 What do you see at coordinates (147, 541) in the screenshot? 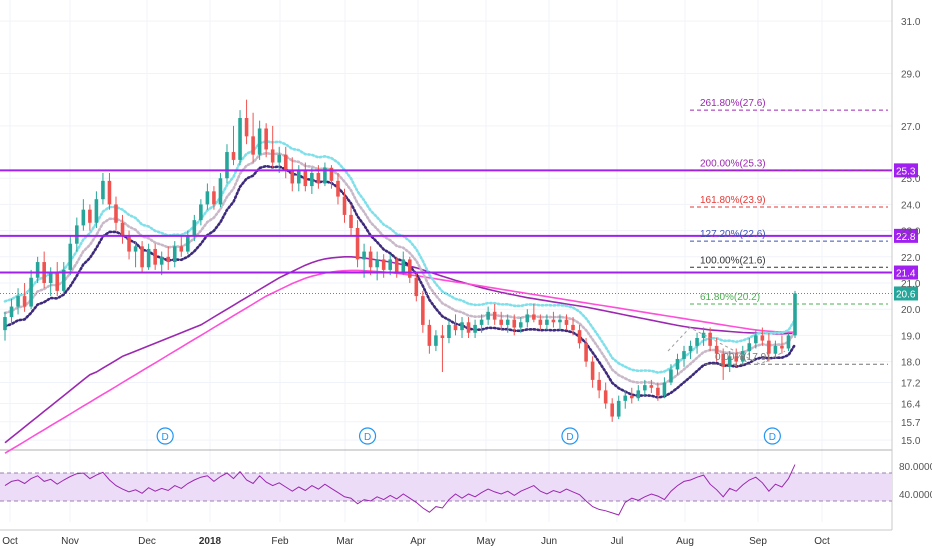
I see `time-tick-label: Dec` at bounding box center [147, 541].